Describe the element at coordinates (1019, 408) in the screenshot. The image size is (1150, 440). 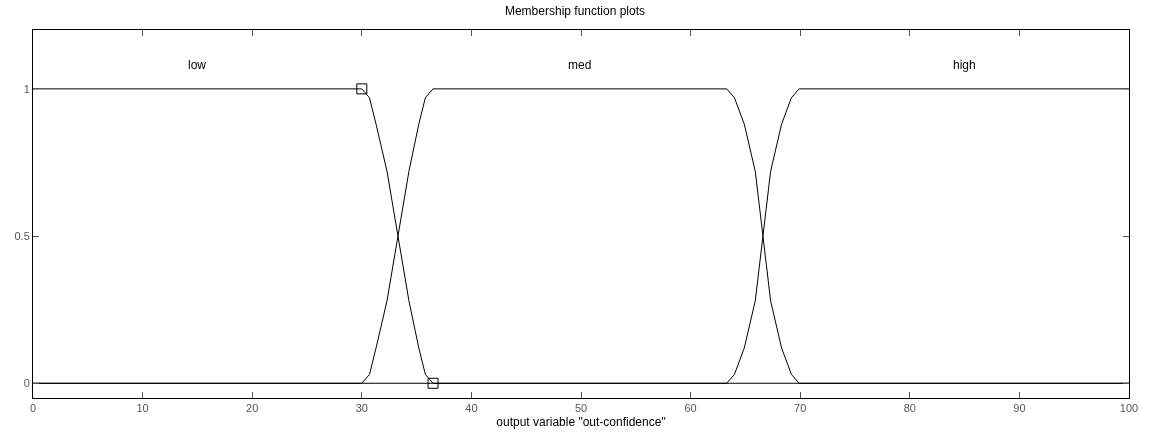
I see `x-tick-label: 90` at that location.